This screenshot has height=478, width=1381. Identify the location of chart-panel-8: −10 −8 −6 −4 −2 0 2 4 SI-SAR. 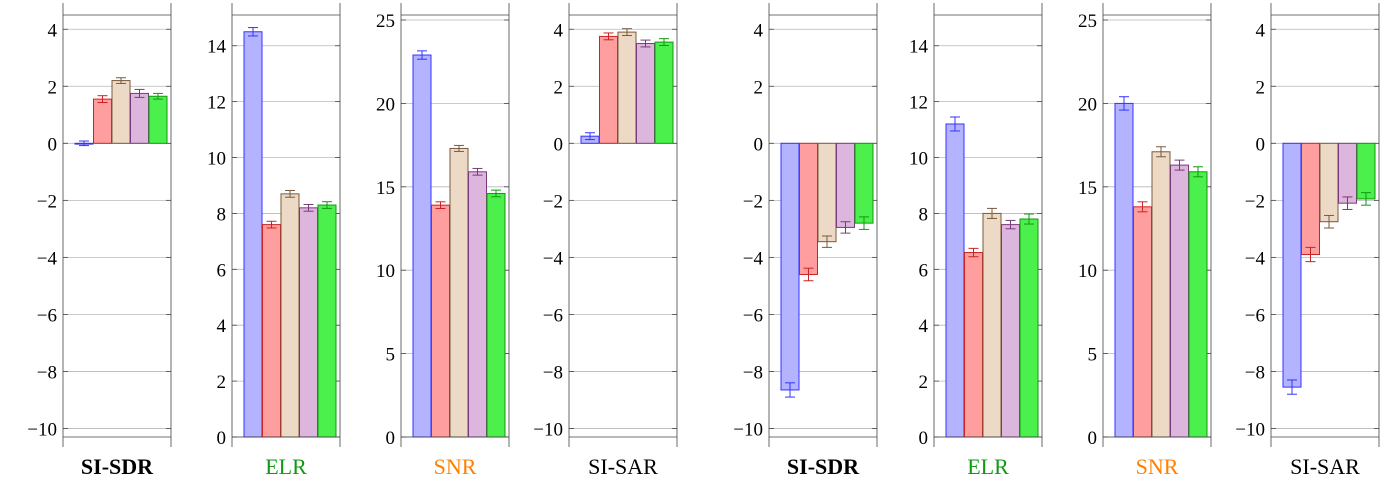
(1307, 240).